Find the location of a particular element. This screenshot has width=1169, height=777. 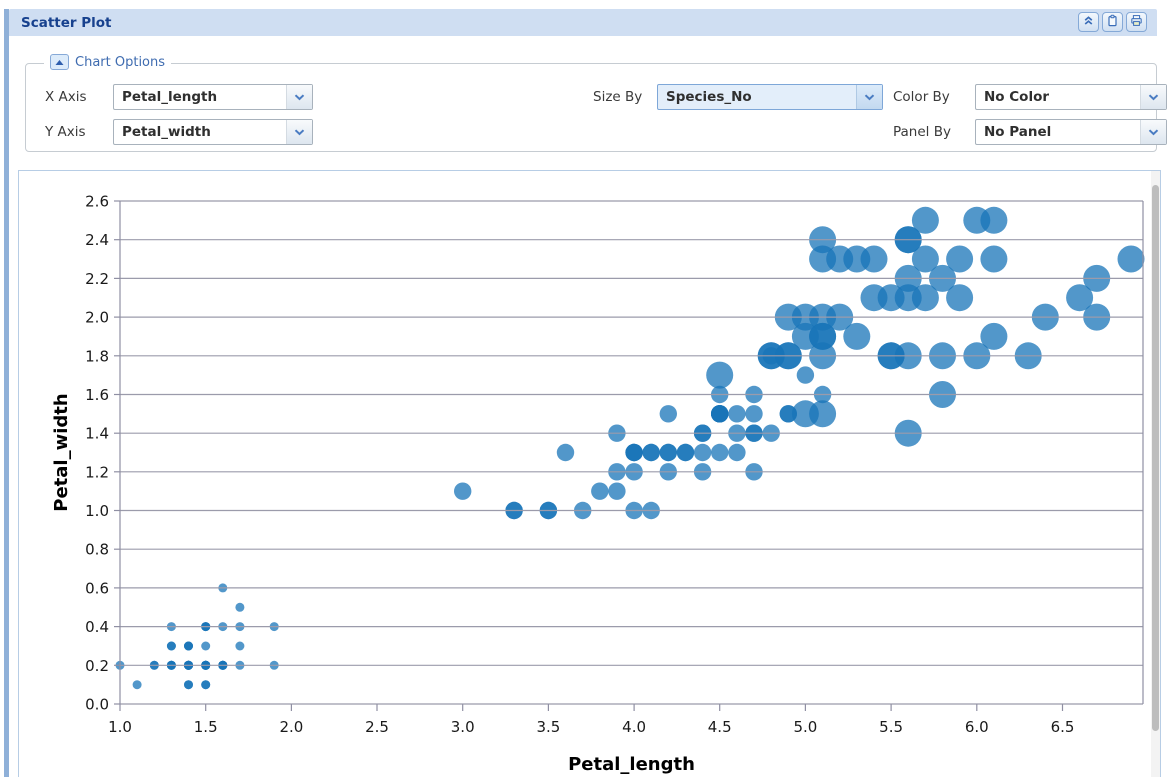

svg-text: 3.0 is located at coordinates (463, 727).